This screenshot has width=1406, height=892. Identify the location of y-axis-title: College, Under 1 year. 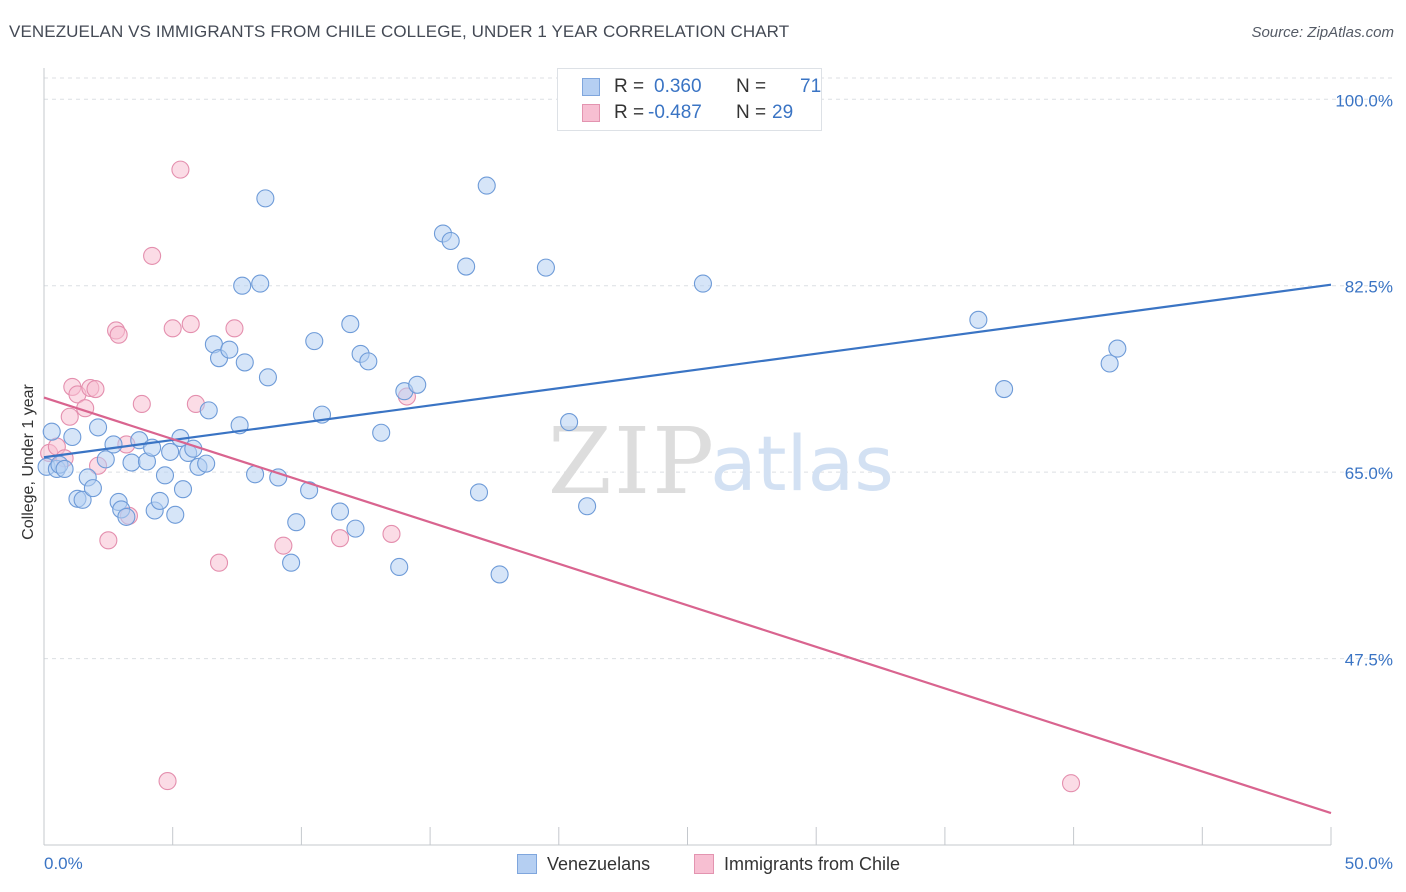
(28, 462).